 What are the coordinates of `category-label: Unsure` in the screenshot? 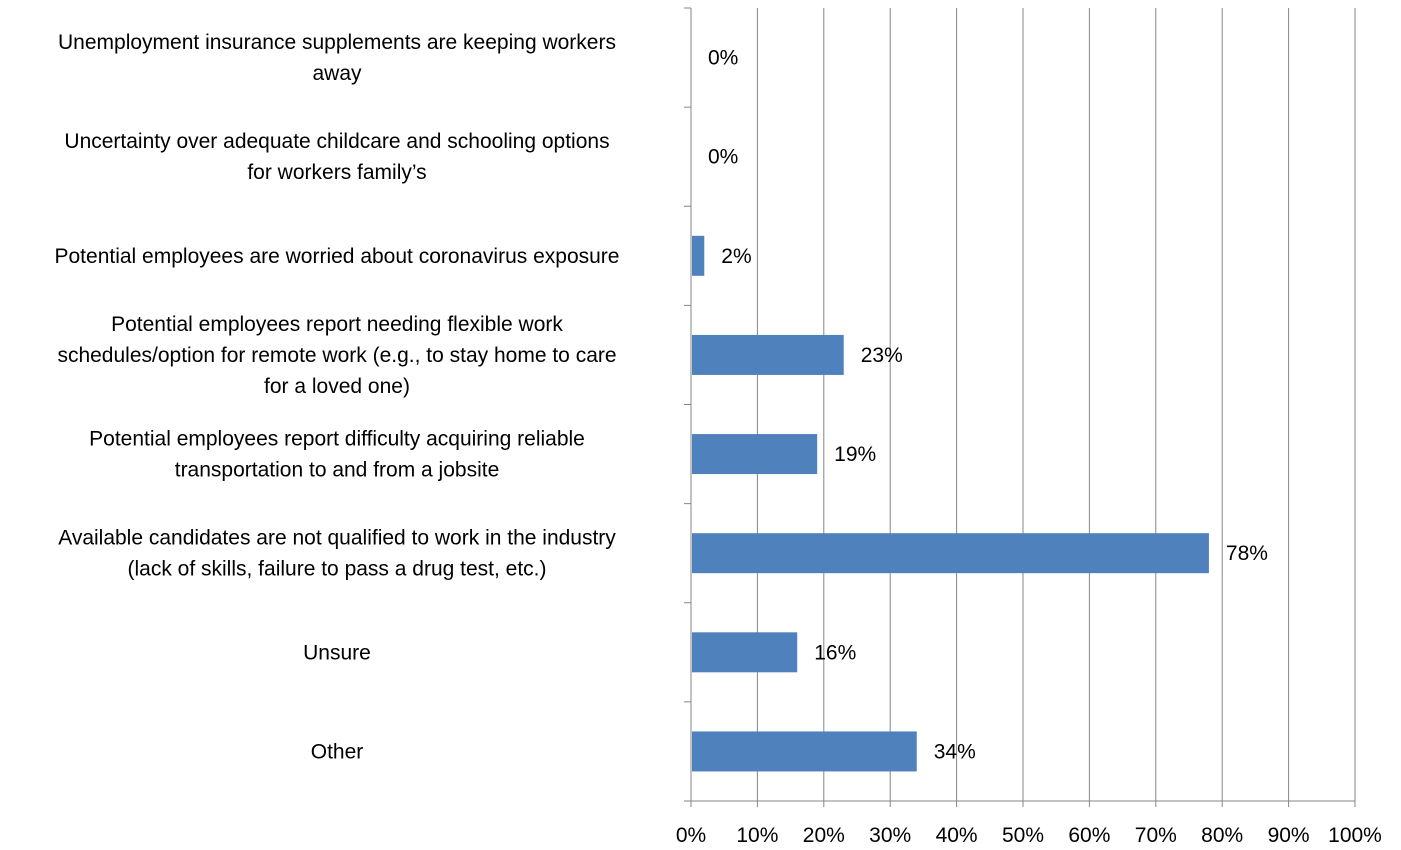 It's located at (337, 652).